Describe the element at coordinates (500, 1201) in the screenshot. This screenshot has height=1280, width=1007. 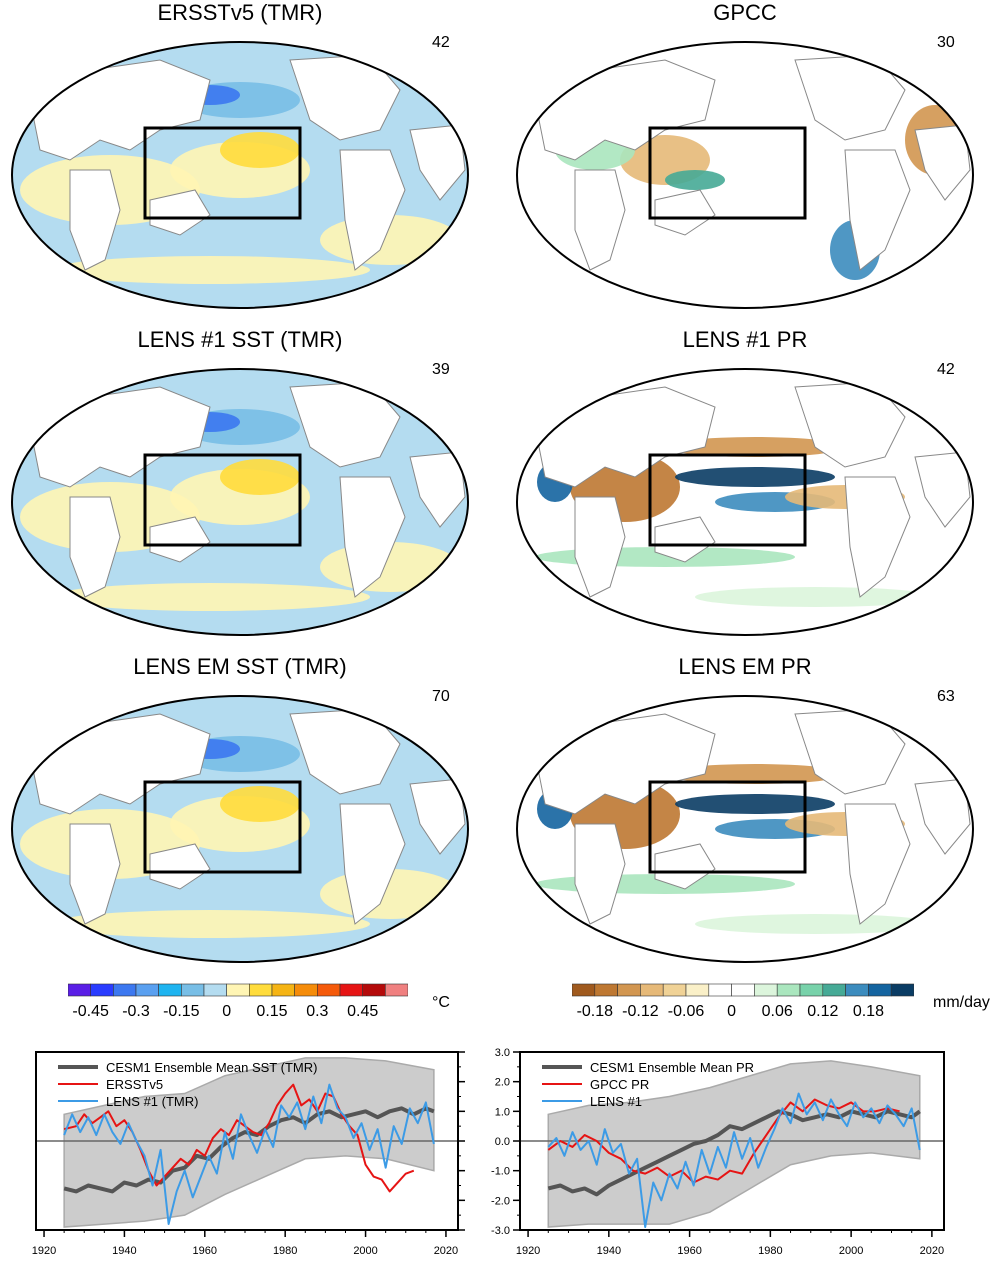
I see `y-tick-label: -2.0` at that location.